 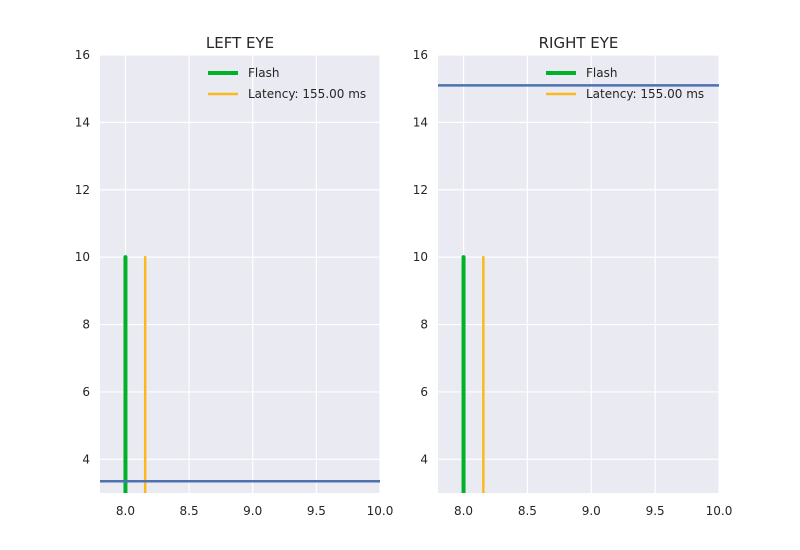 What do you see at coordinates (719, 511) in the screenshot?
I see `panel2-xtick-label-4: 10.0` at bounding box center [719, 511].